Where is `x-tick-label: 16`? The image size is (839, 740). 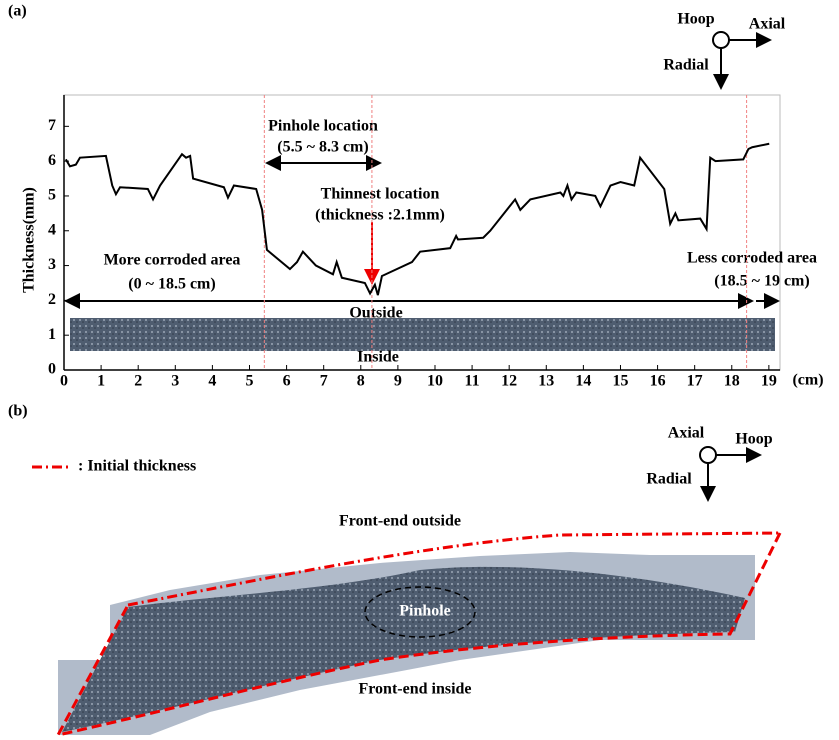
x-tick-label: 16 is located at coordinates (658, 381).